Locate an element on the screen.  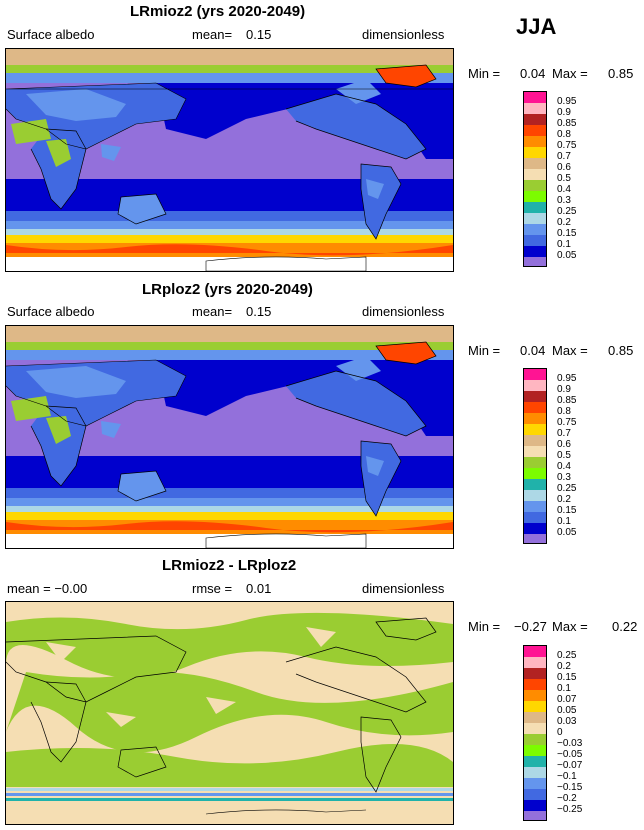
legend3-label: −0.07 is located at coordinates (570, 765).